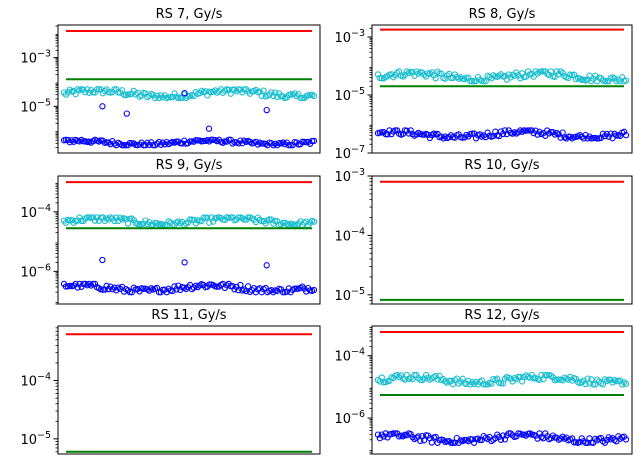  I want to click on y-tick-label: 10⁻⁶, so click(35, 271).